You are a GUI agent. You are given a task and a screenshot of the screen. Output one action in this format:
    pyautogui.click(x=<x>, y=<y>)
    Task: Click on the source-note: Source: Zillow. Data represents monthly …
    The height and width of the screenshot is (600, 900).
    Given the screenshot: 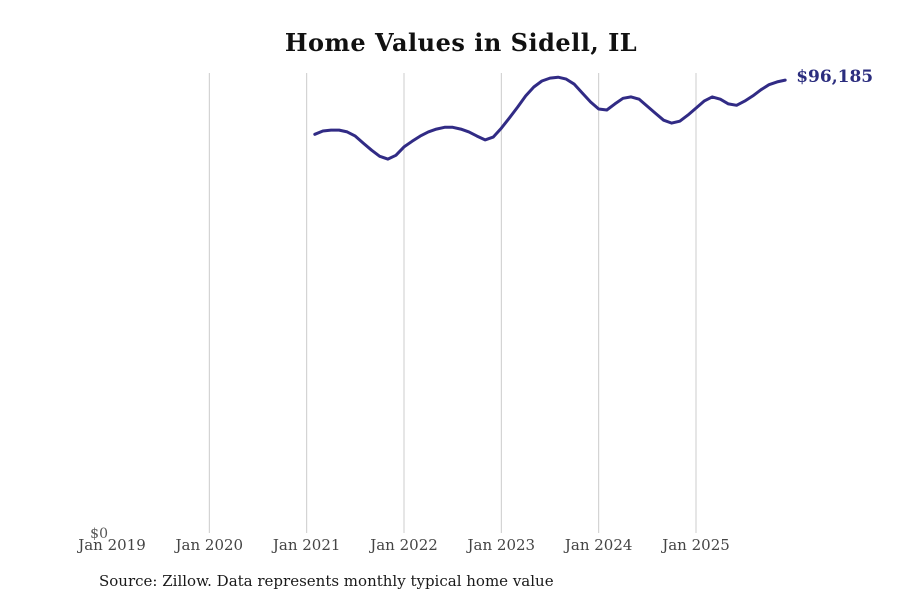 What is the action you would take?
    pyautogui.click(x=326, y=581)
    